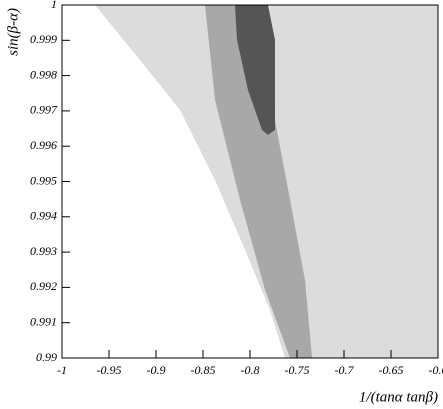  I want to click on x-tick-label: -0.8, so click(250, 370).